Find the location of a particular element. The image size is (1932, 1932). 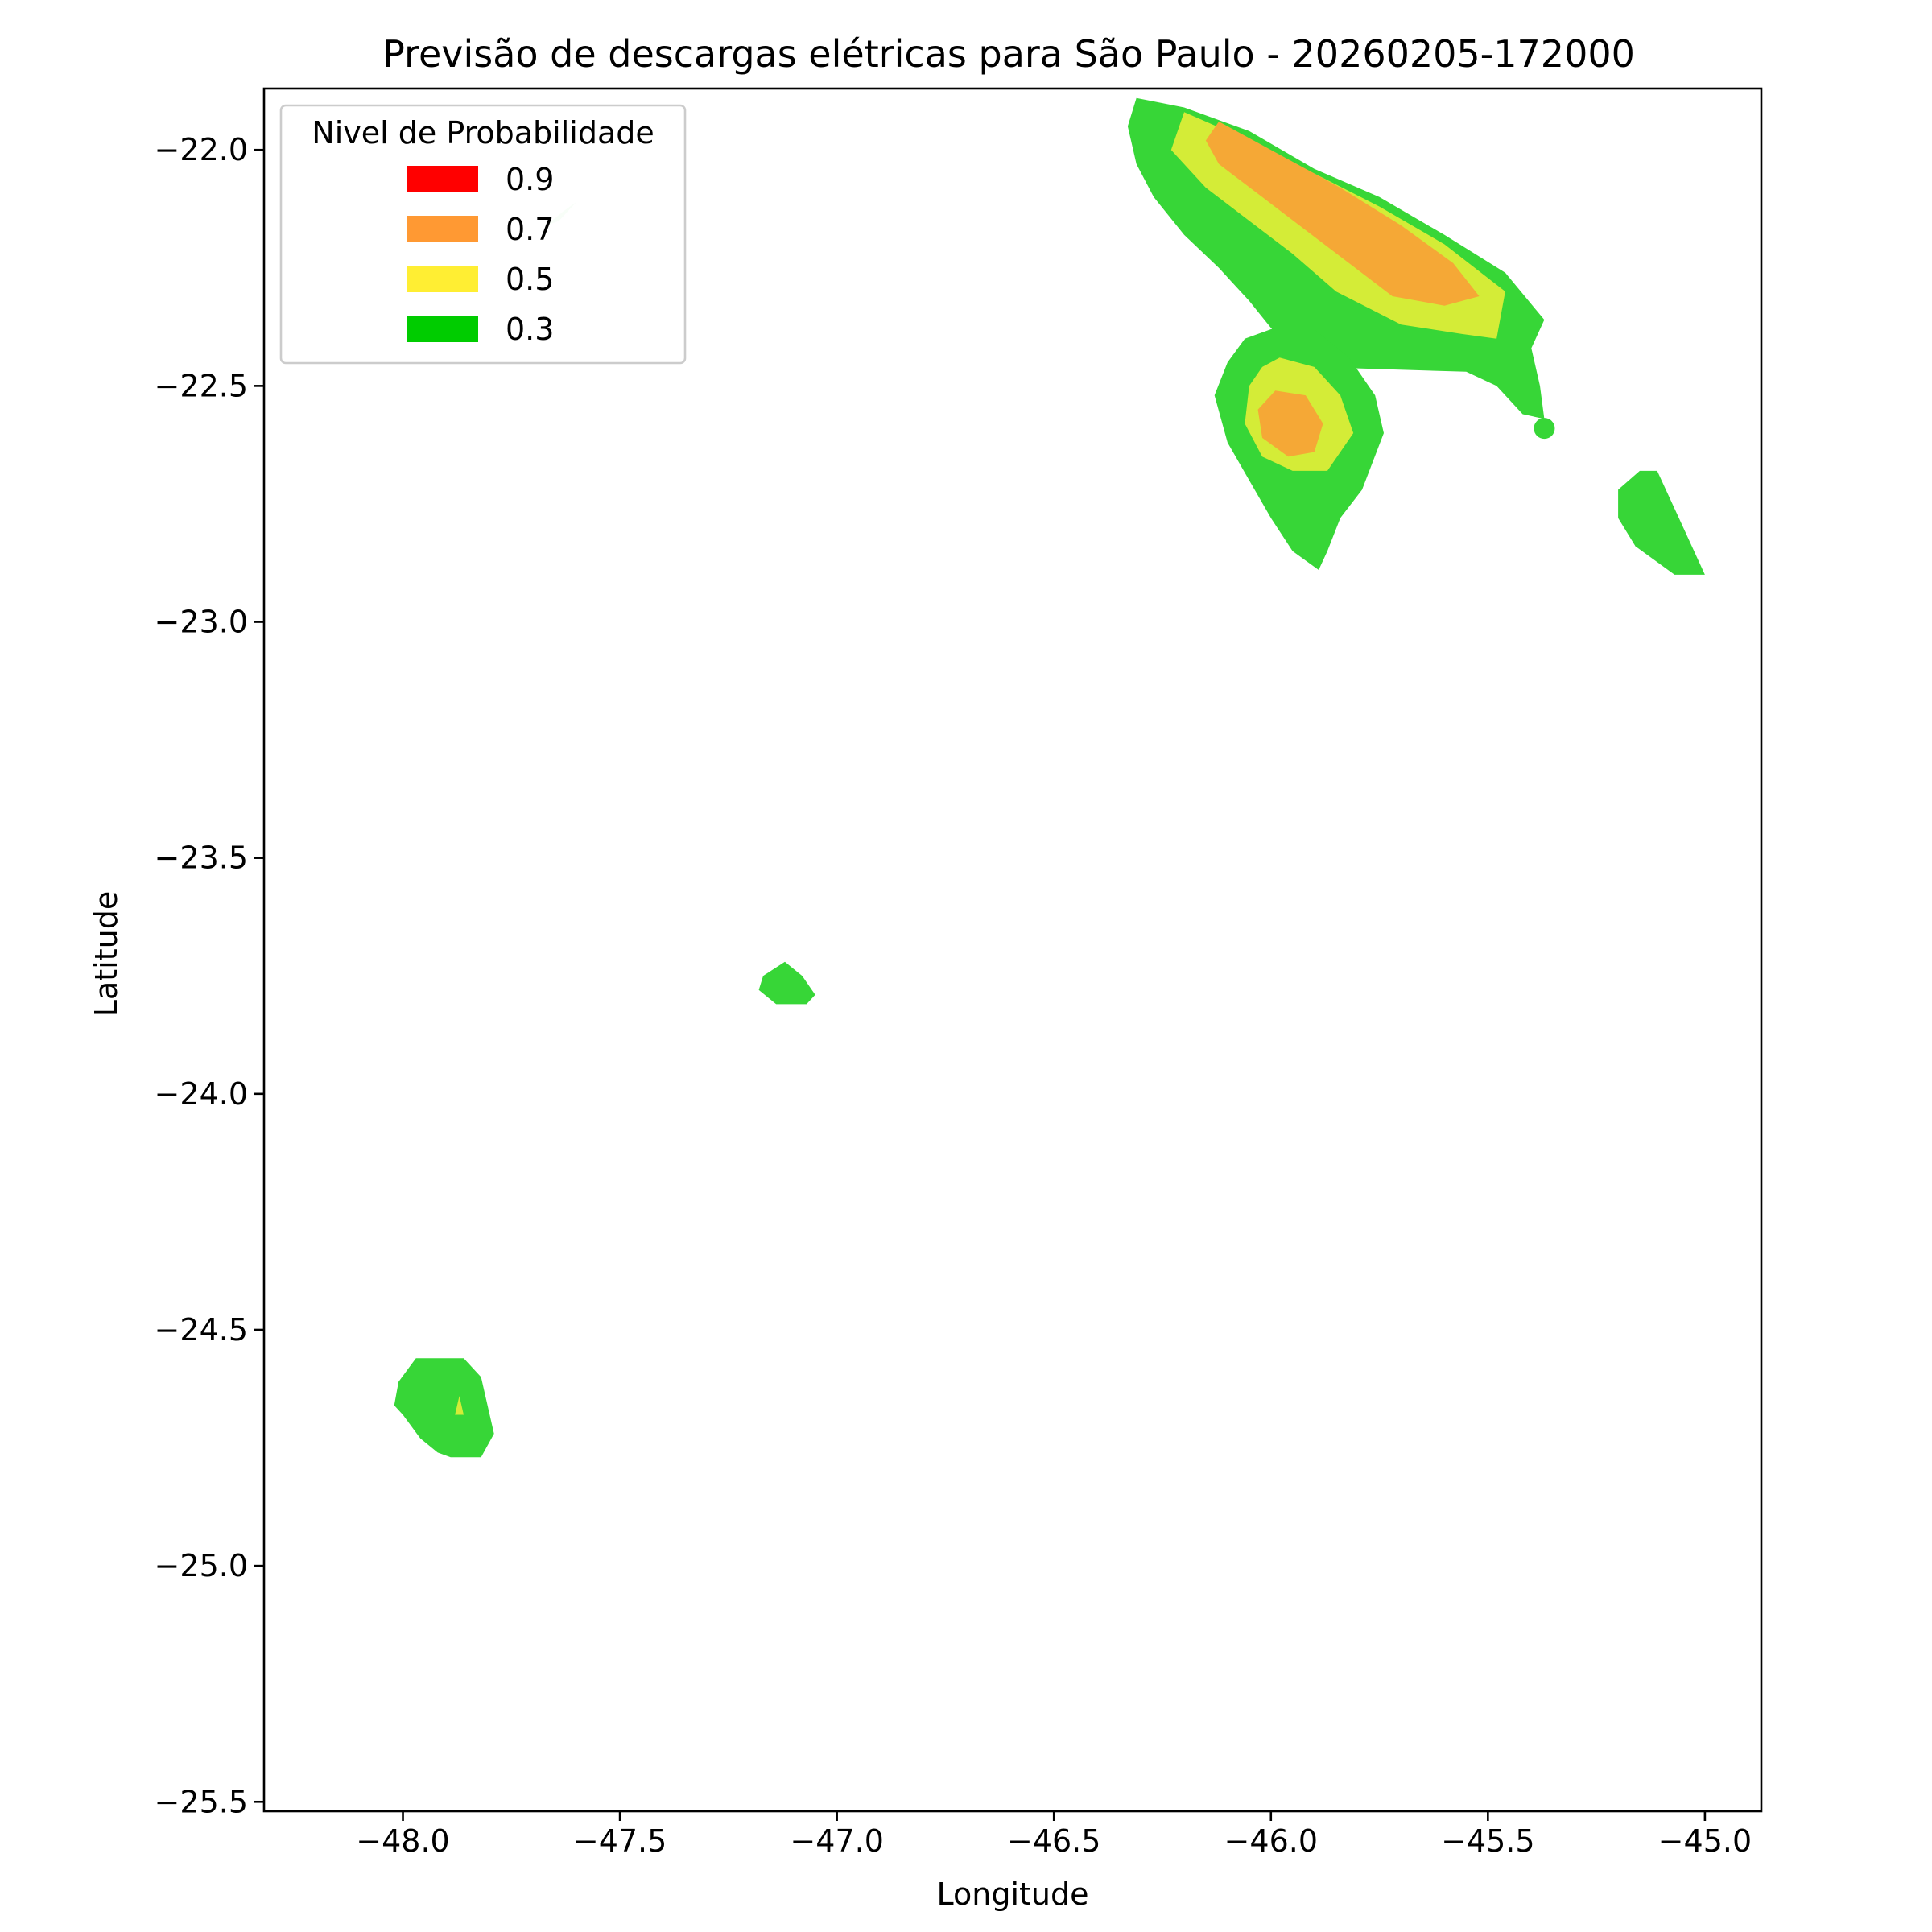

y-tick-label: −25.5 is located at coordinates (201, 1801).